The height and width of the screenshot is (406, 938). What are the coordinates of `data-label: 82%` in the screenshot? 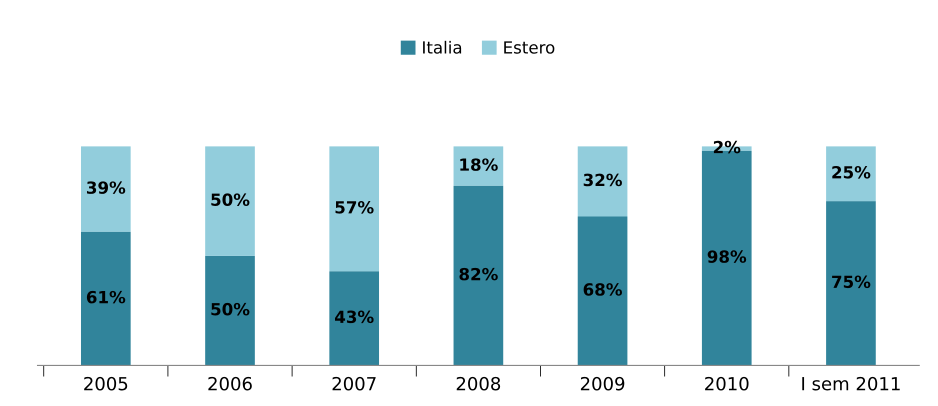 It's located at (478, 274).